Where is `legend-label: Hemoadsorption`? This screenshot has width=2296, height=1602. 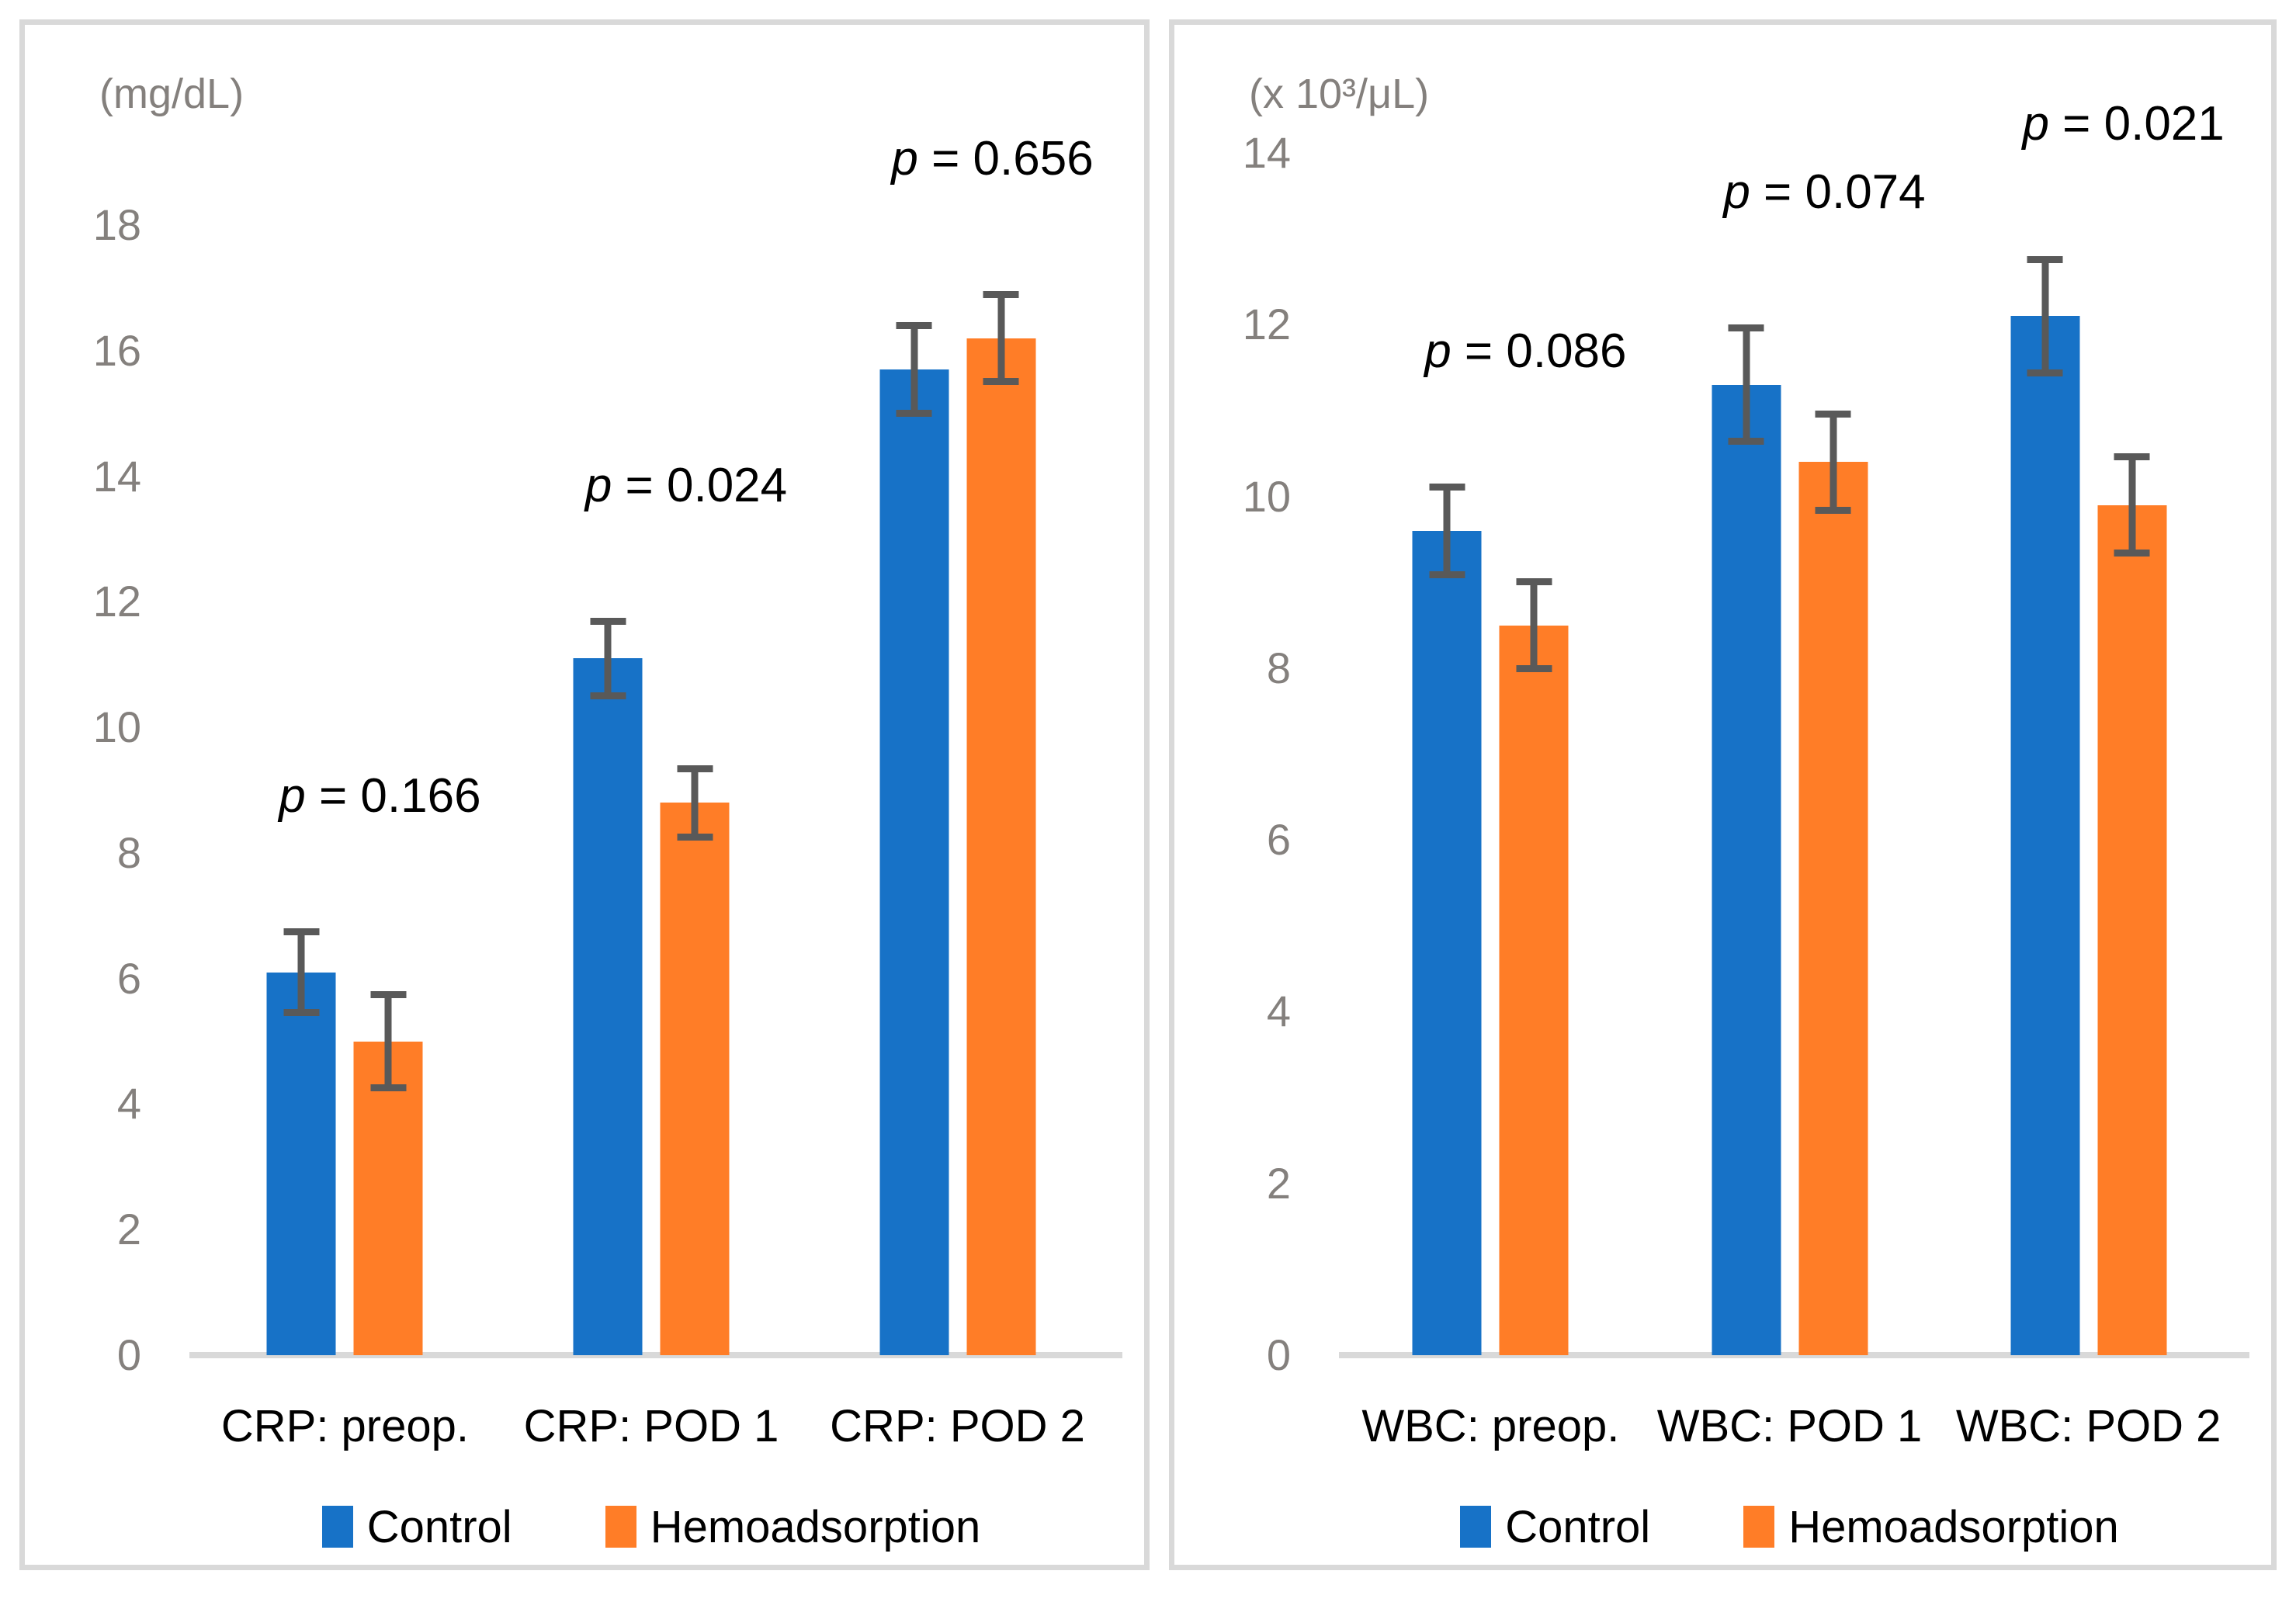
legend-label: Hemoadsorption is located at coordinates (815, 1527).